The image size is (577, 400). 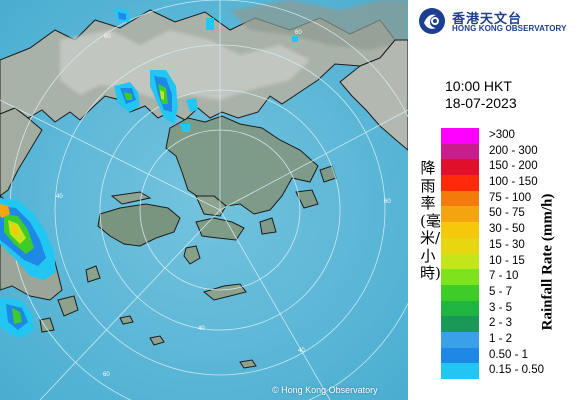 What do you see at coordinates (373, 95) in the screenshot?
I see `east-coast-landmass` at bounding box center [373, 95].